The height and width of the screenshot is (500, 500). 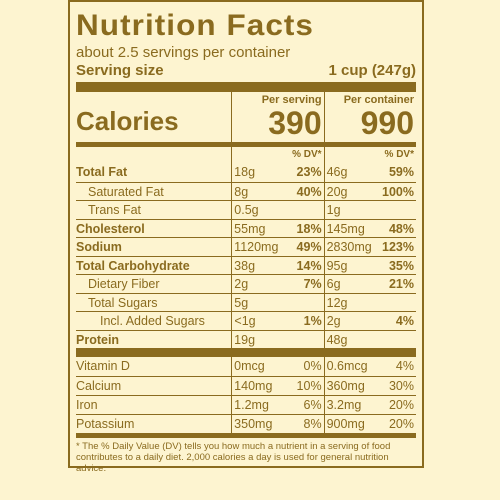 What do you see at coordinates (253, 386) in the screenshot?
I see `serving-amount: 140mg` at bounding box center [253, 386].